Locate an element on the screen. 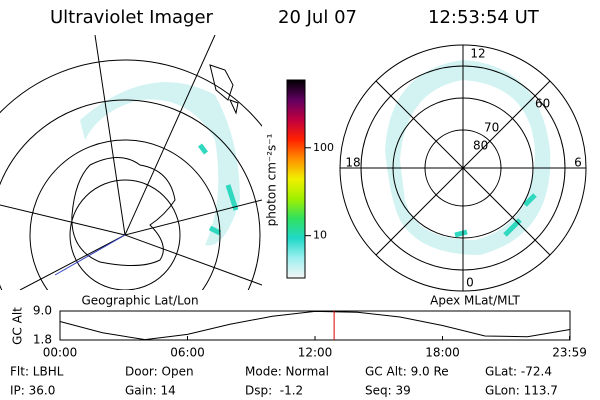  mlt-label: 12 is located at coordinates (477, 54).